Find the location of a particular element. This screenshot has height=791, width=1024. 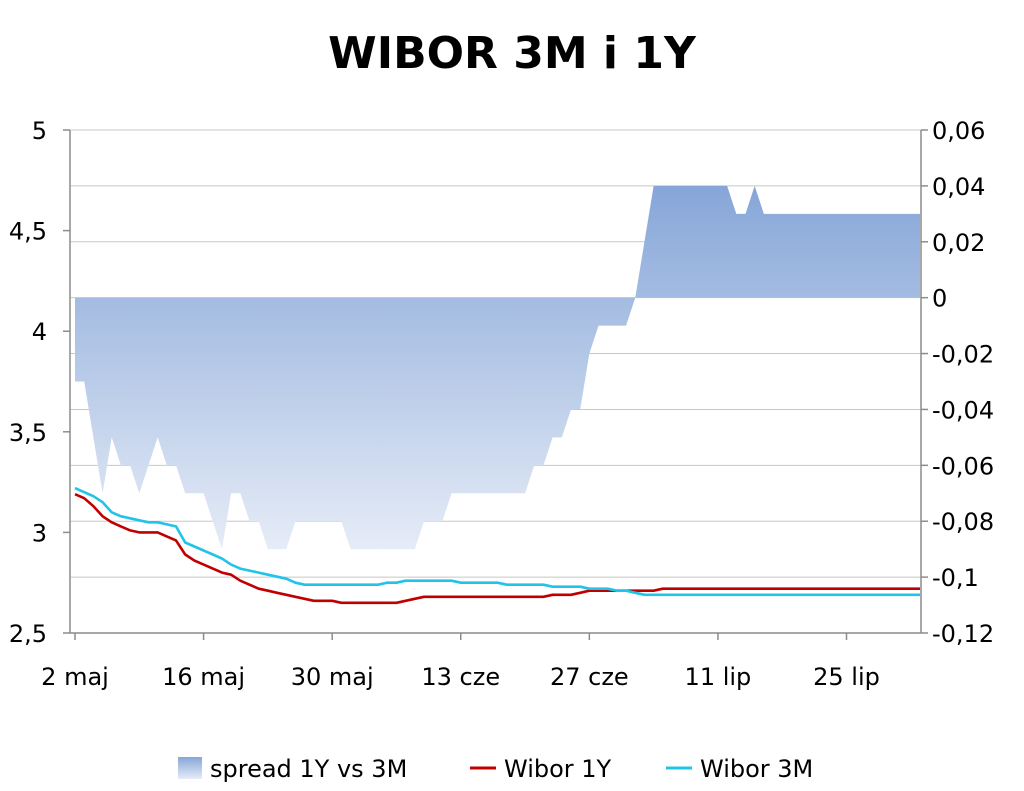

chart-title: WIBOR 3M i 1Y is located at coordinates (512, 53).